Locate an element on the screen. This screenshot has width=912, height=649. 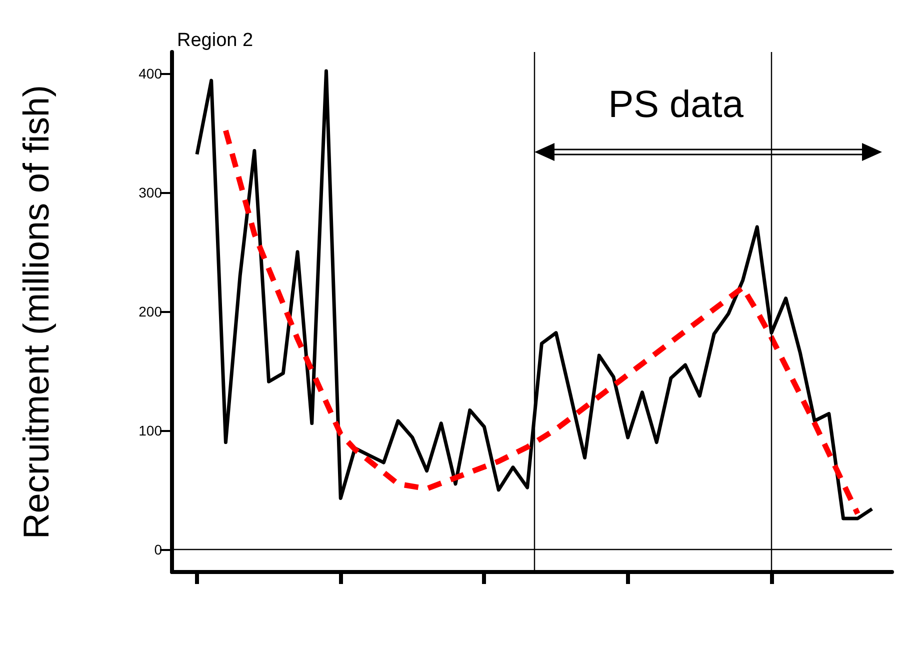
y-tick-label: 100 is located at coordinates (150, 430).